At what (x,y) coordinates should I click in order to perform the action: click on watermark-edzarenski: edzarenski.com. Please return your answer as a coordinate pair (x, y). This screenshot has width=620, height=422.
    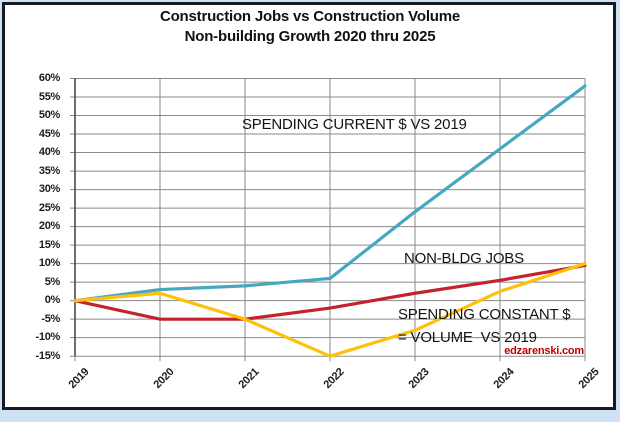
    Looking at the image, I should click on (544, 351).